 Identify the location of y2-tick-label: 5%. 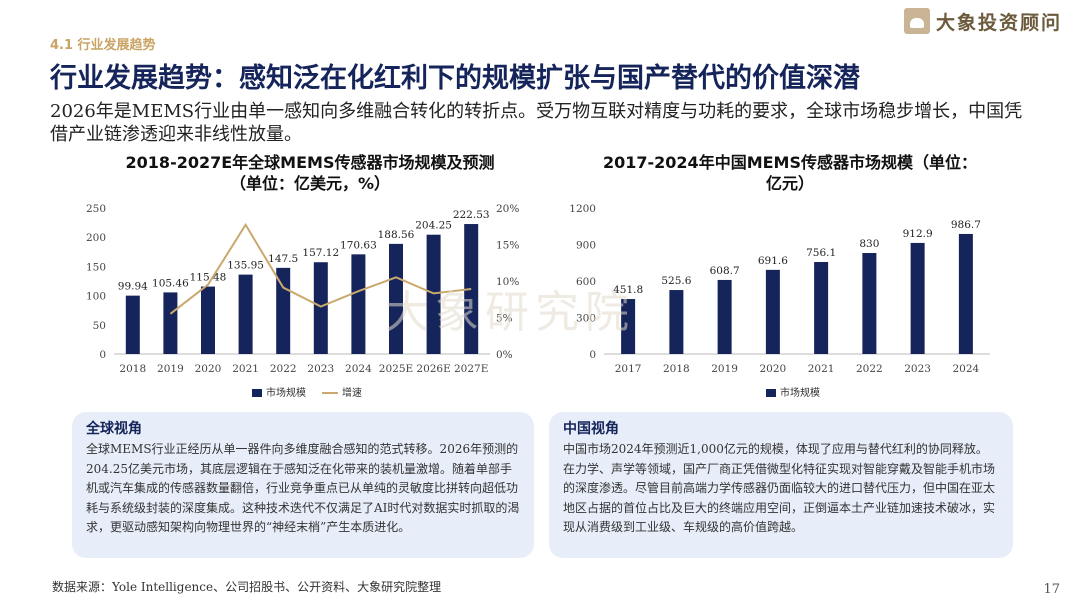
(504, 319).